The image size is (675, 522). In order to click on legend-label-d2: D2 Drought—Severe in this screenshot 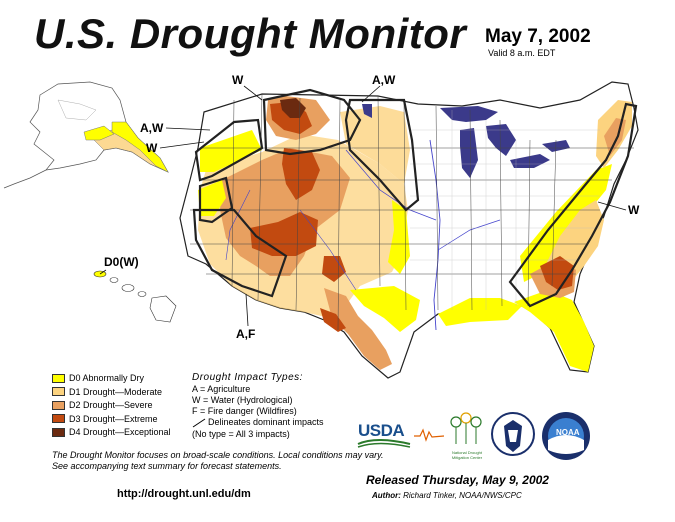, I will do `click(111, 405)`.